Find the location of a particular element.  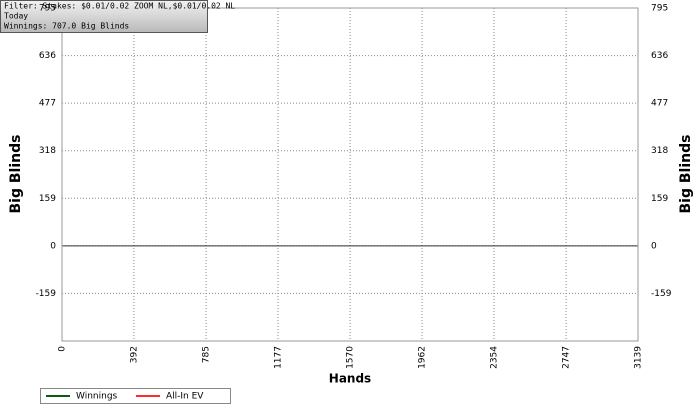

y-tick-label: 795 is located at coordinates (47, 9).